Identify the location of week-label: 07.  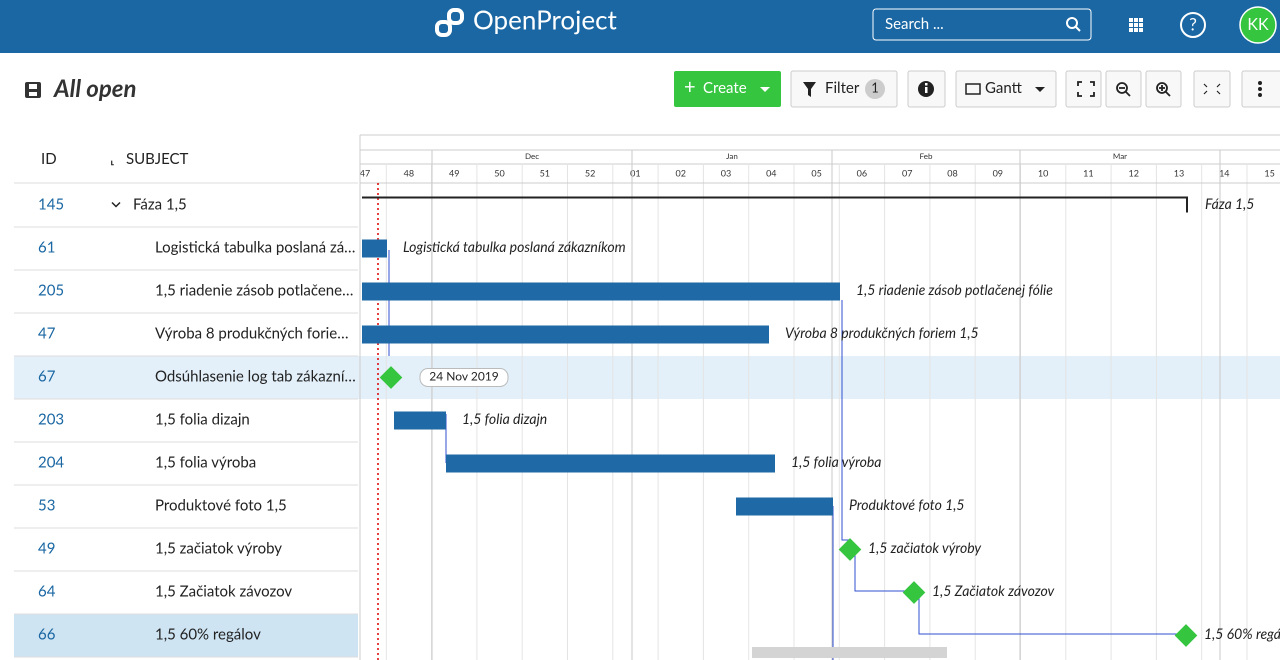
(907, 172).